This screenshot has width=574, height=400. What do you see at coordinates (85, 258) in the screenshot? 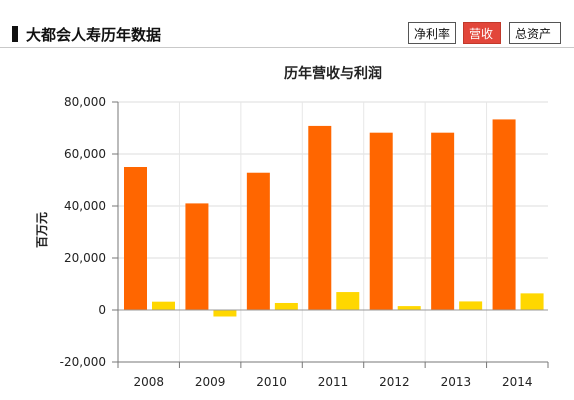
I see `y-tick-label: 20,000` at bounding box center [85, 258].